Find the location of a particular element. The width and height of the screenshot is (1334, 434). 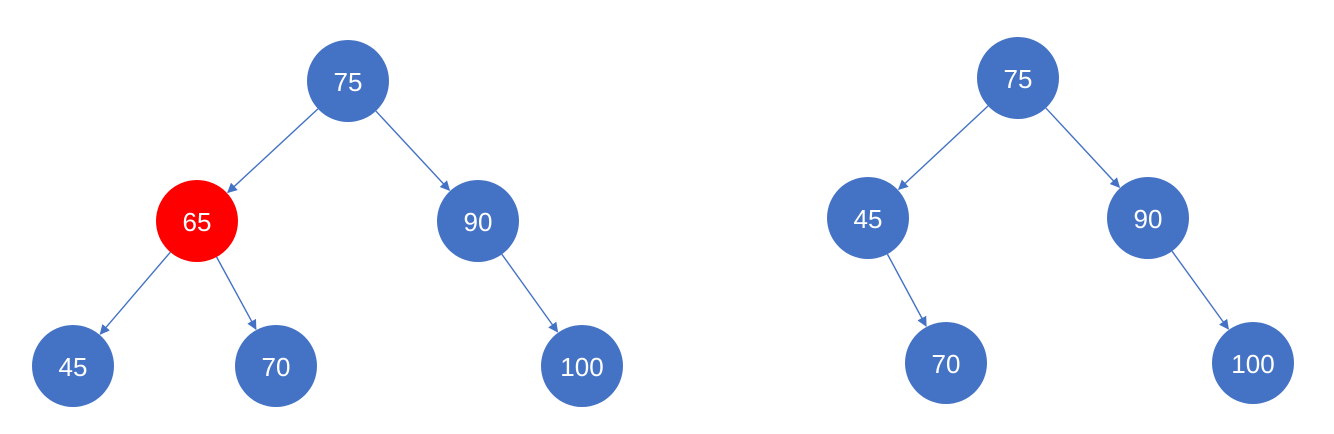

tree-node-65: 65 is located at coordinates (197, 221).